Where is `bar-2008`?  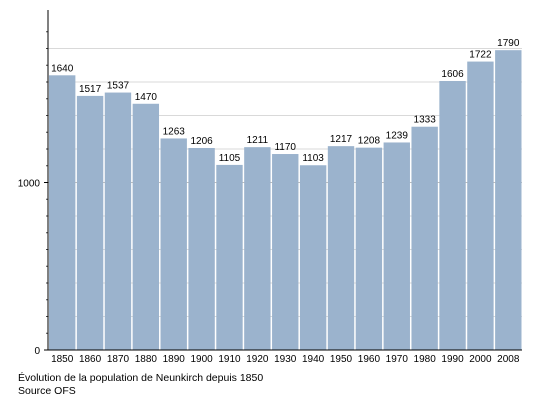 bar-2008 is located at coordinates (508, 200).